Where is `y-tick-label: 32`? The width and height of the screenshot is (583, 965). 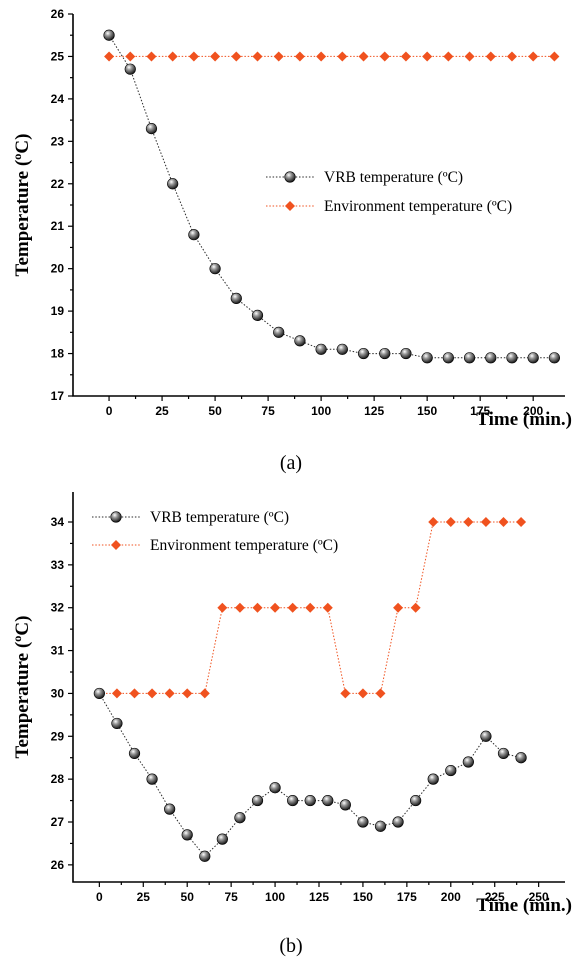 y-tick-label: 32 is located at coordinates (58, 608).